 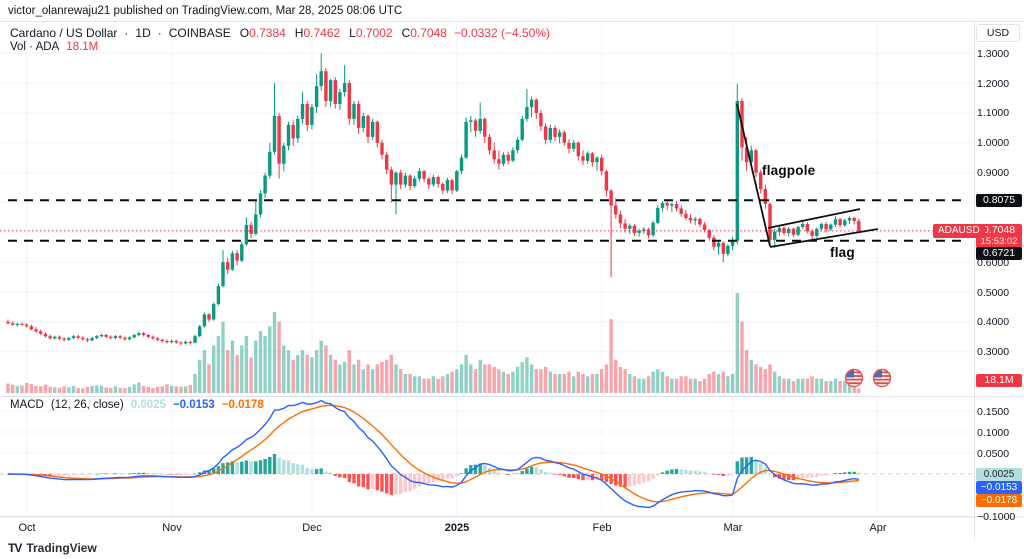 I want to click on exchange-label: COINBASE, so click(x=199, y=33).